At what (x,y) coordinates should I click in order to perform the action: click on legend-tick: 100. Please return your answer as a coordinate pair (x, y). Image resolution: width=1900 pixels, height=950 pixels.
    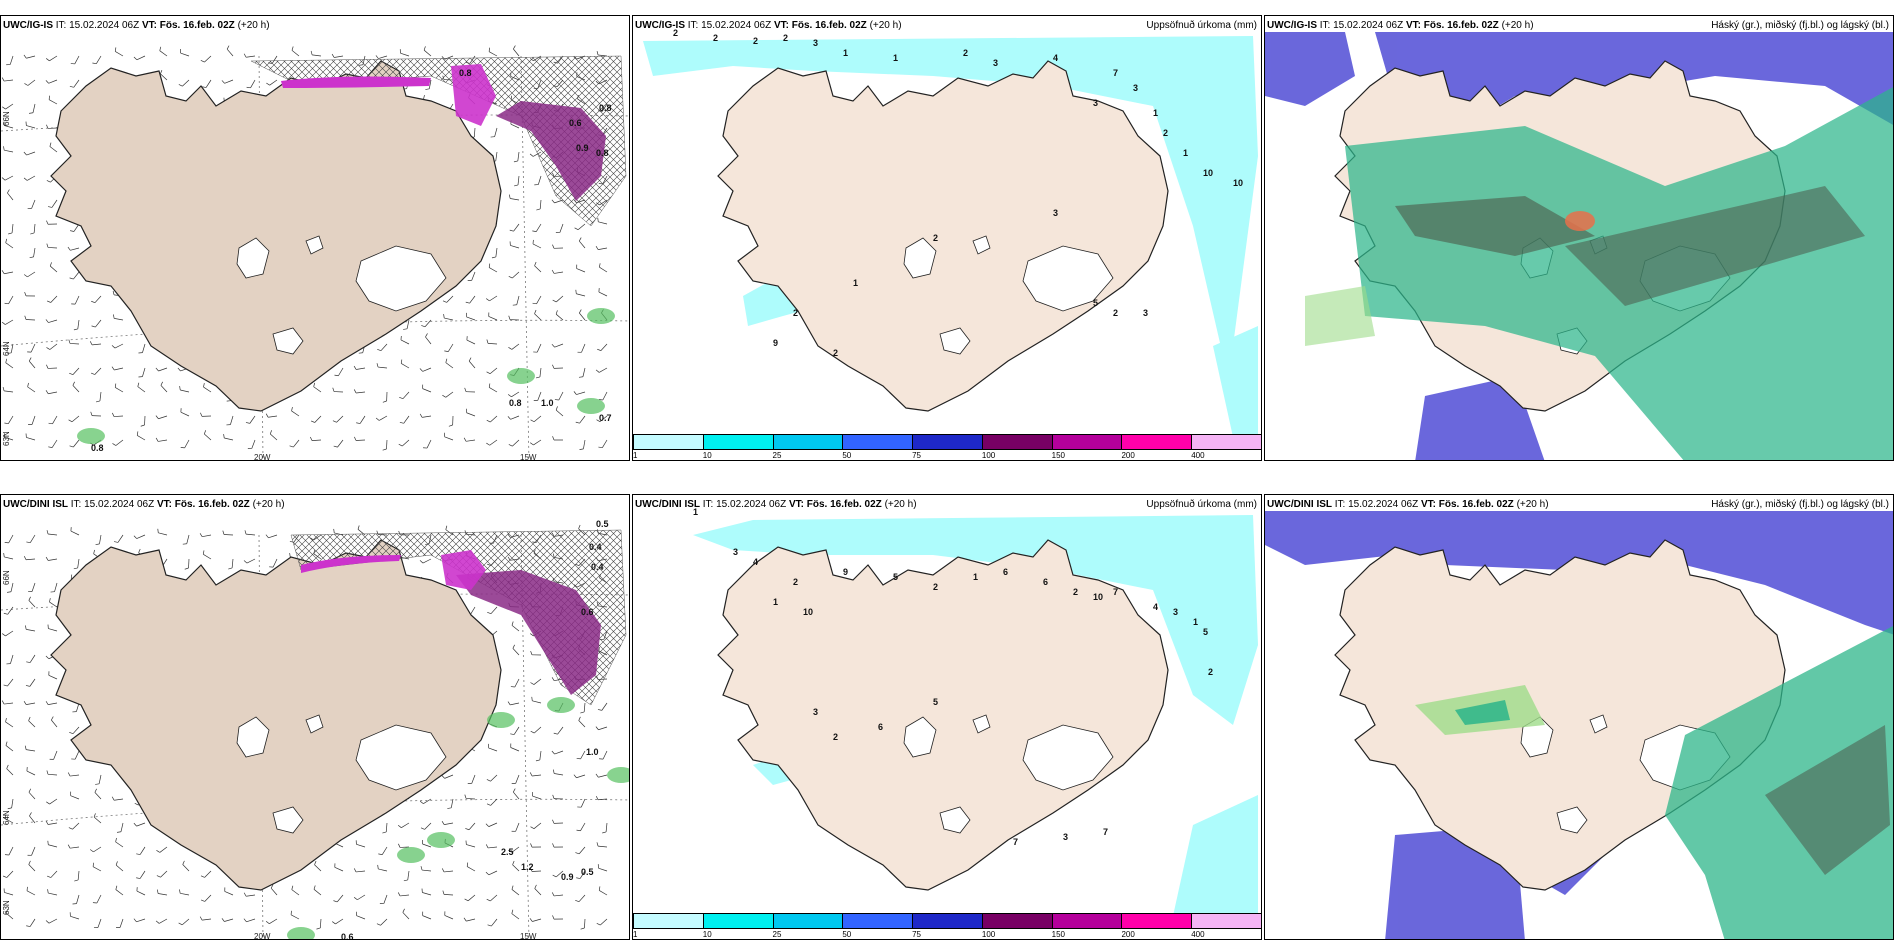
    Looking at the image, I should click on (988, 934).